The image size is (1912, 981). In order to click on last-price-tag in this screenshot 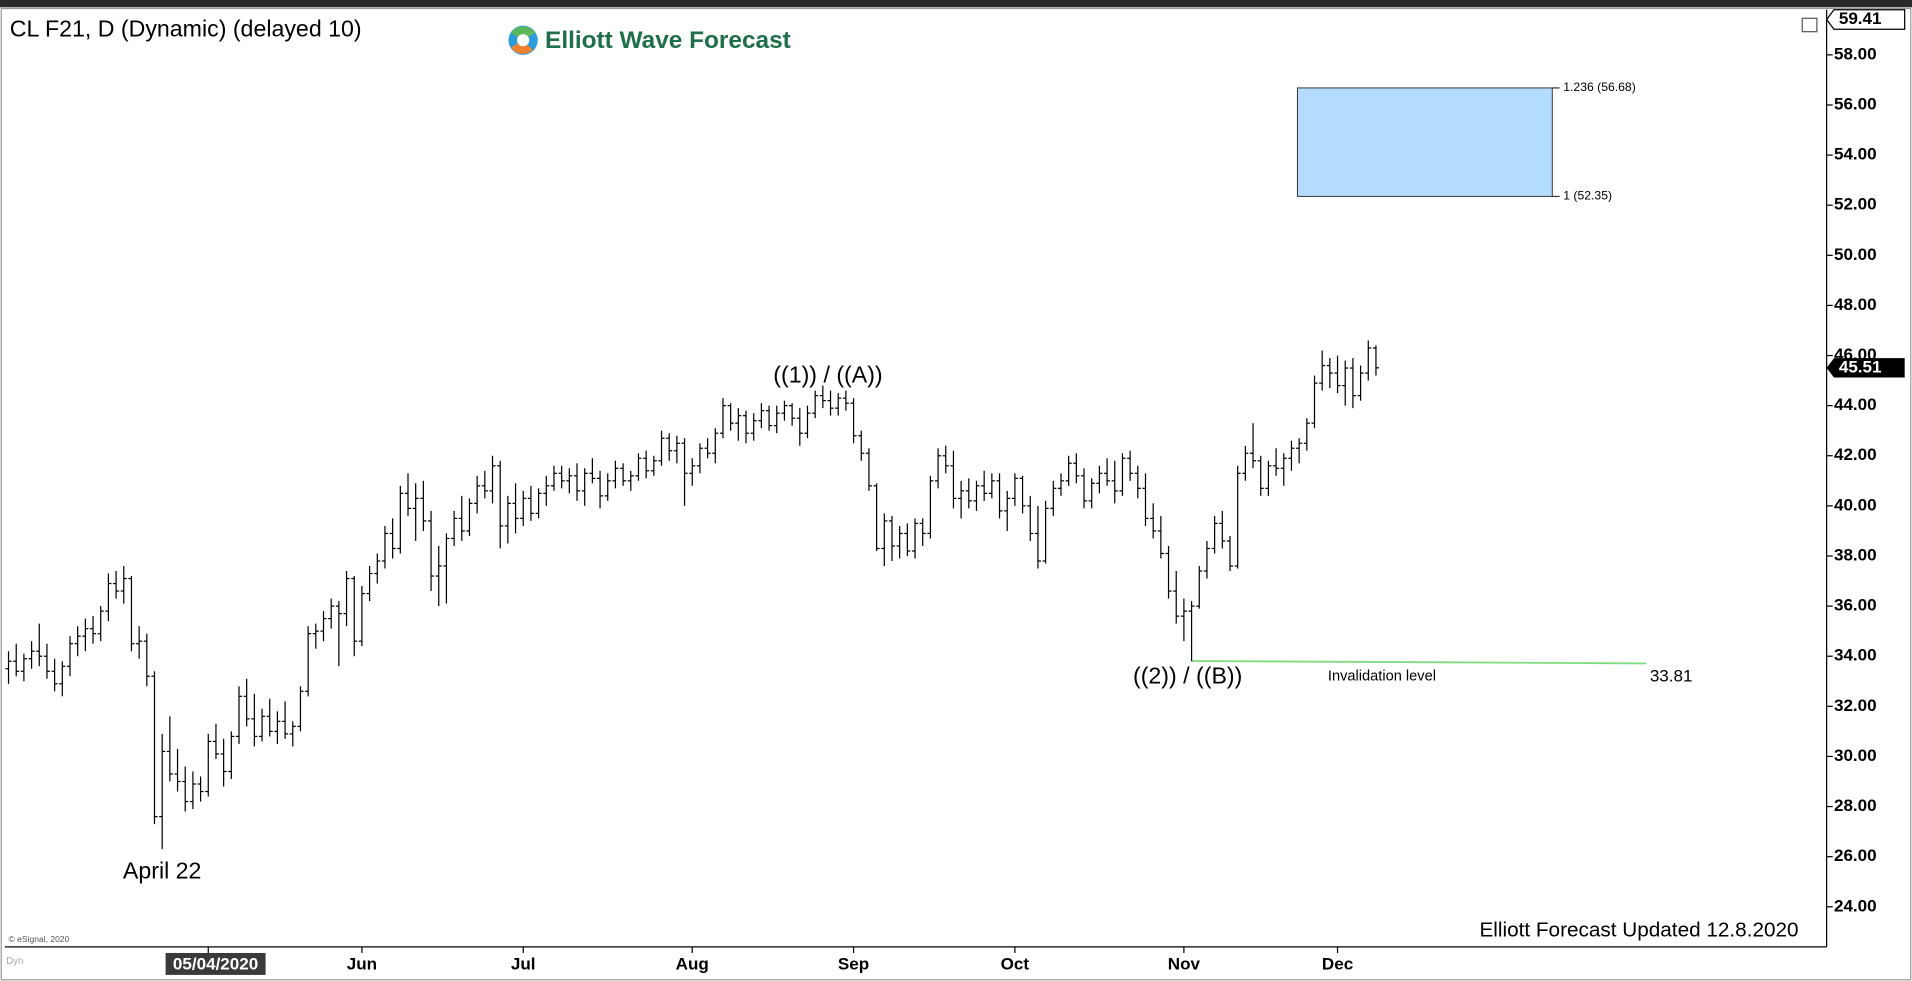, I will do `click(1865, 368)`.